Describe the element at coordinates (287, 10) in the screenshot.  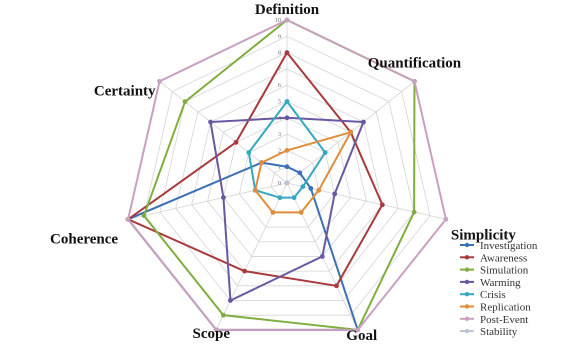
I see `axis-label-definition: Definition` at that location.